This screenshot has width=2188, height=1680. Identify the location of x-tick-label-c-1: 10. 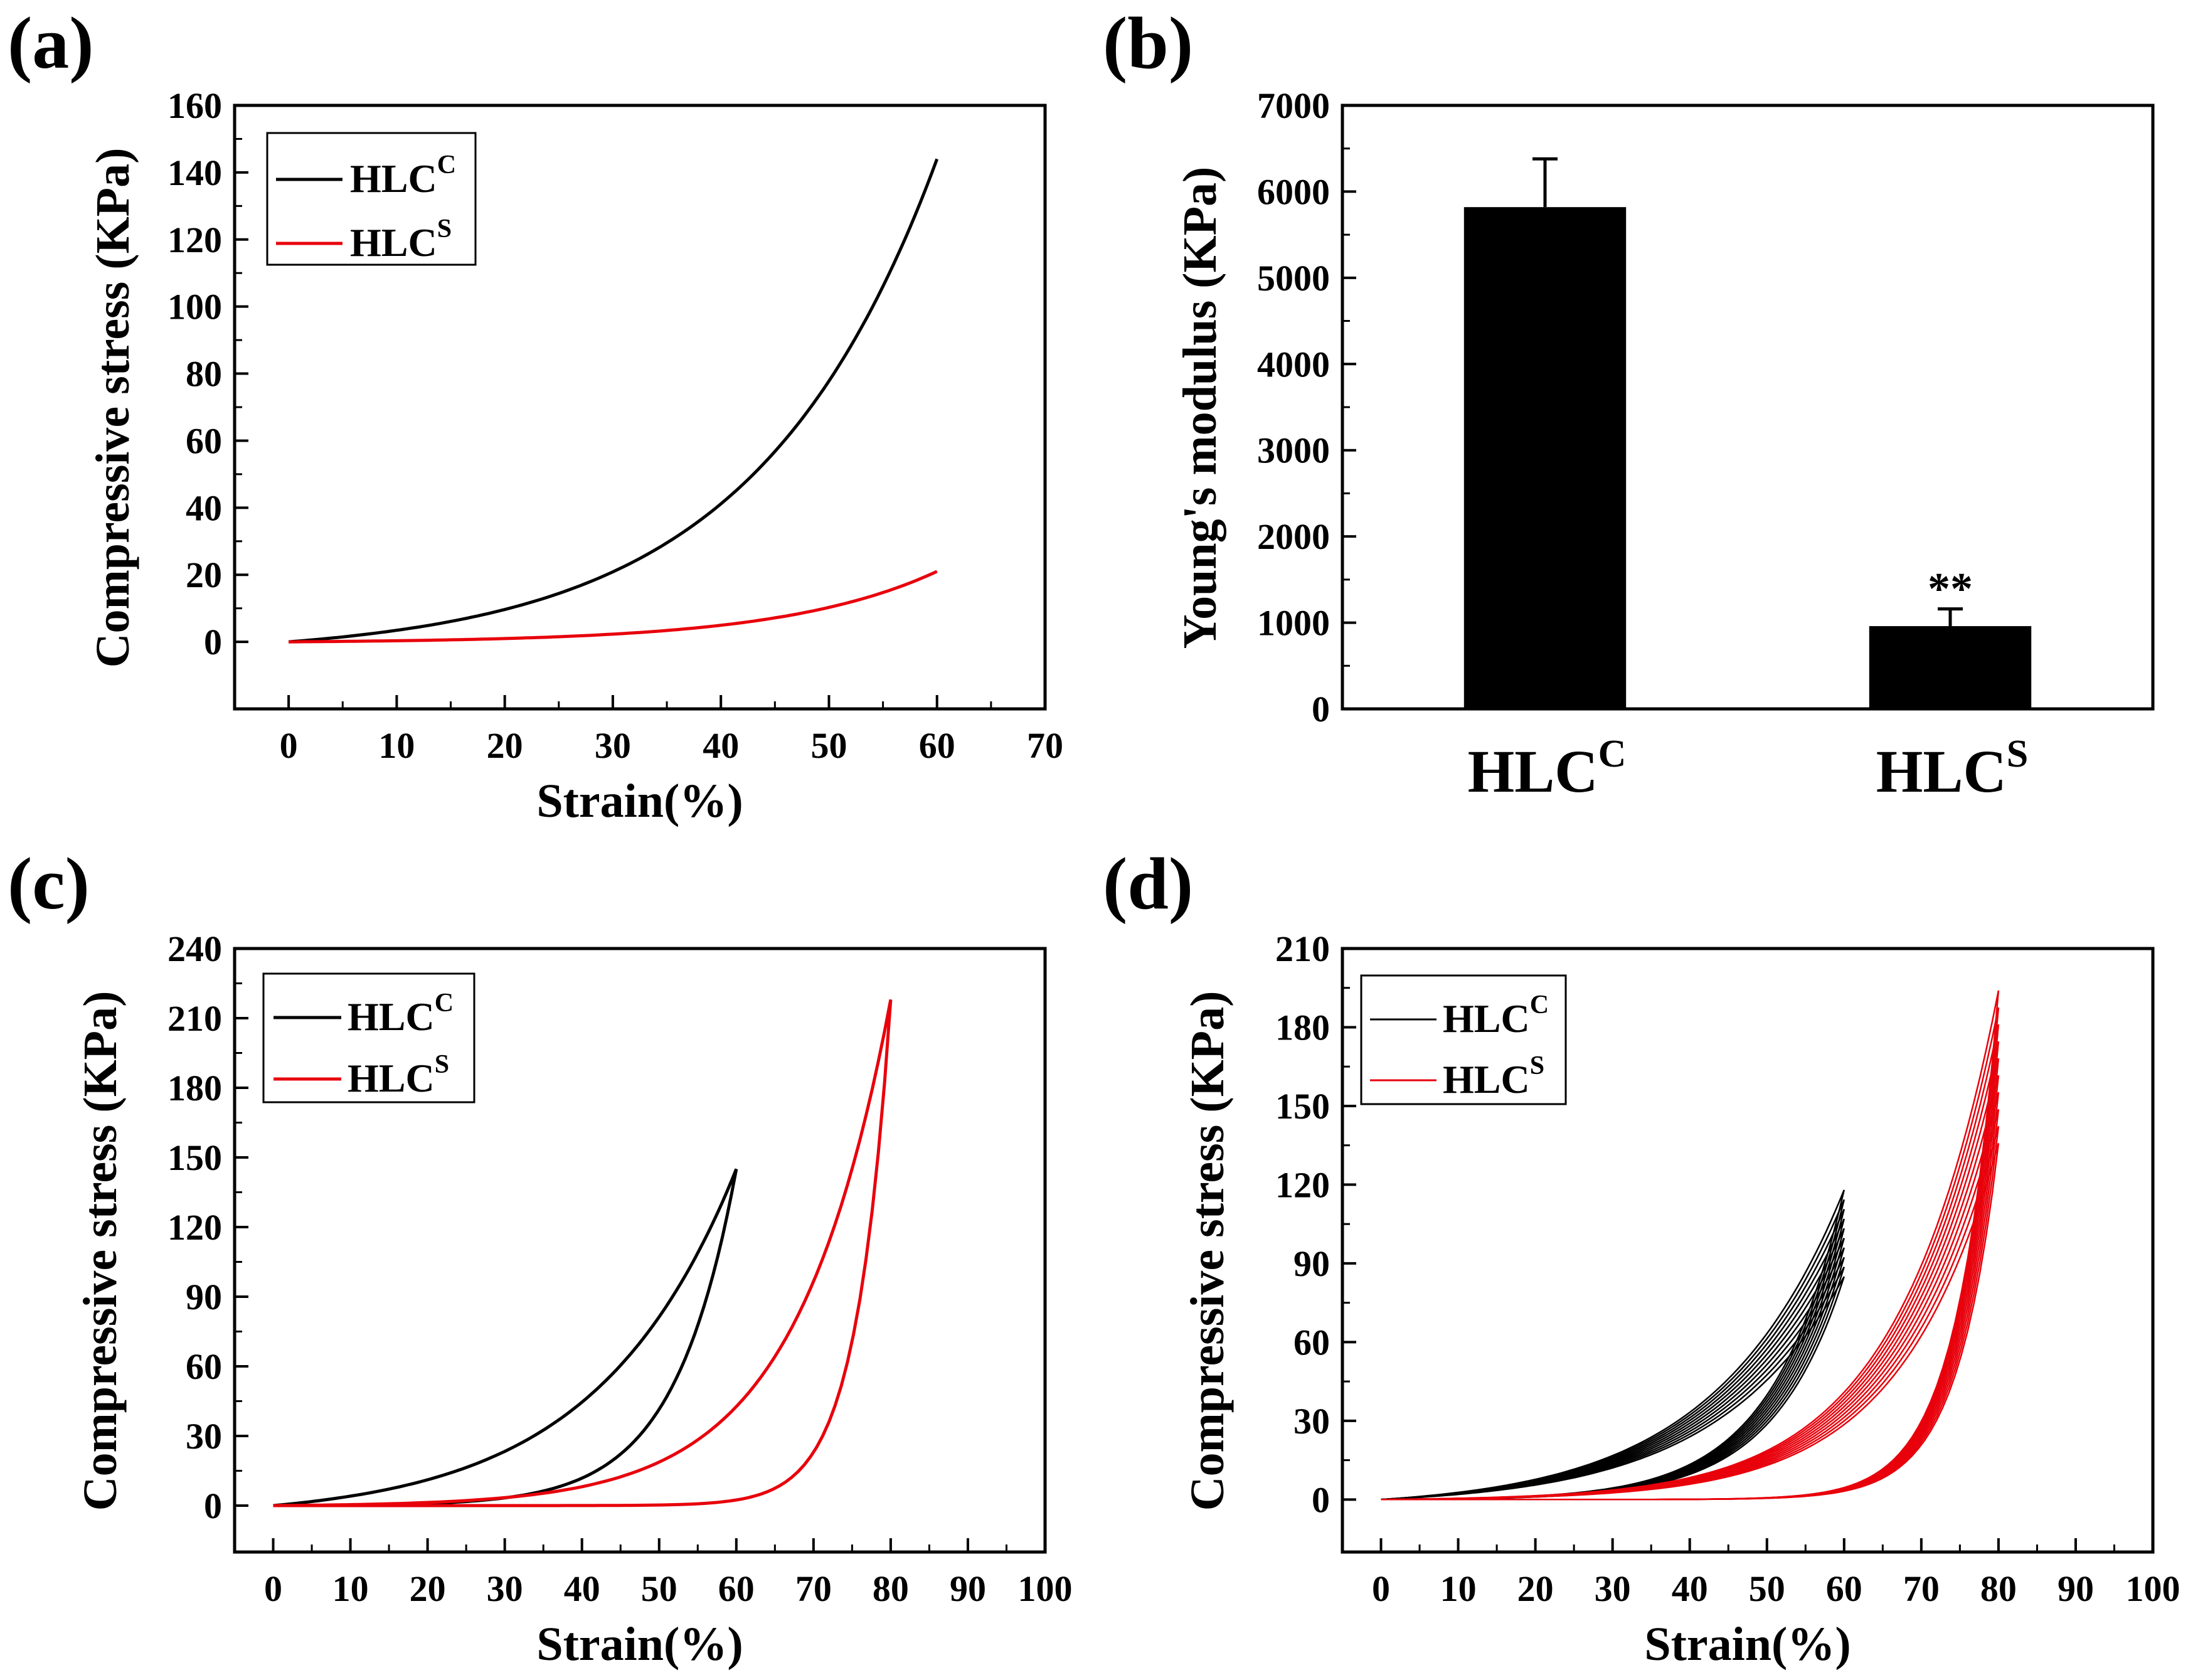
(350, 1588).